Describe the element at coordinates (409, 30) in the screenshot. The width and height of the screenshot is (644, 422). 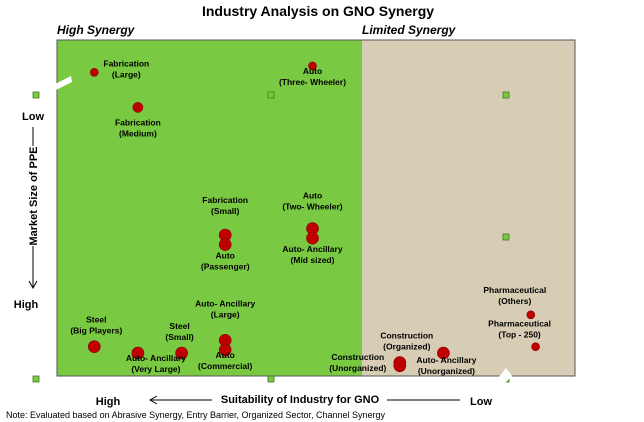
I see `limited-synergy-label: Limited Synergy` at that location.